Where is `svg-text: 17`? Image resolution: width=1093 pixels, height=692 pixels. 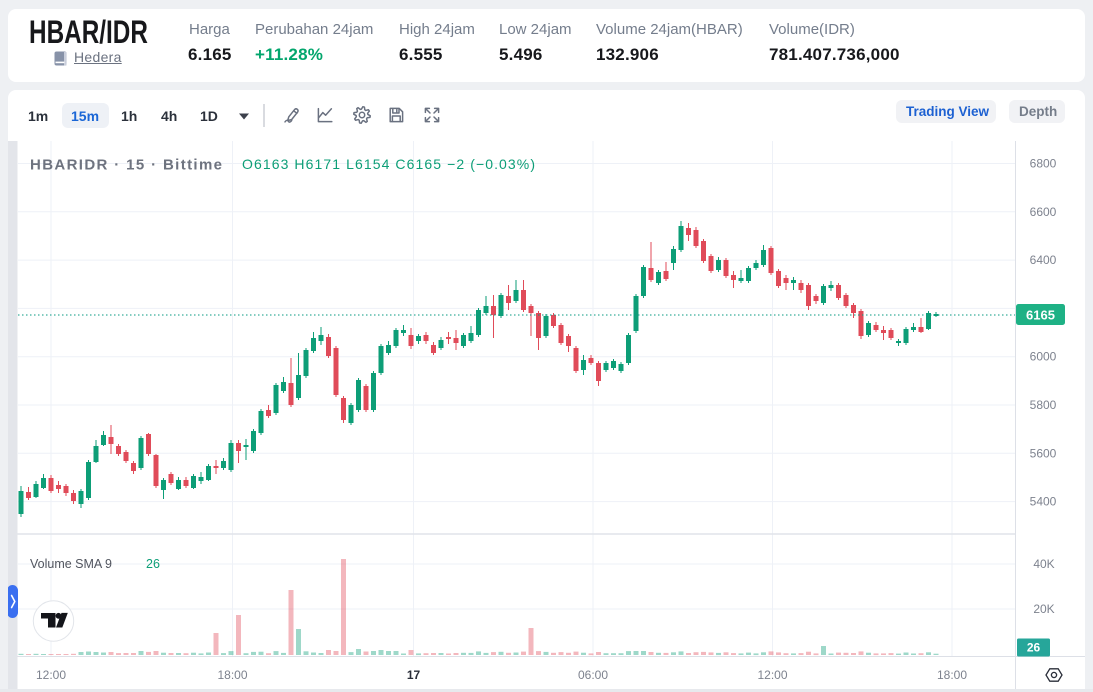 svg-text: 17 is located at coordinates (414, 675).